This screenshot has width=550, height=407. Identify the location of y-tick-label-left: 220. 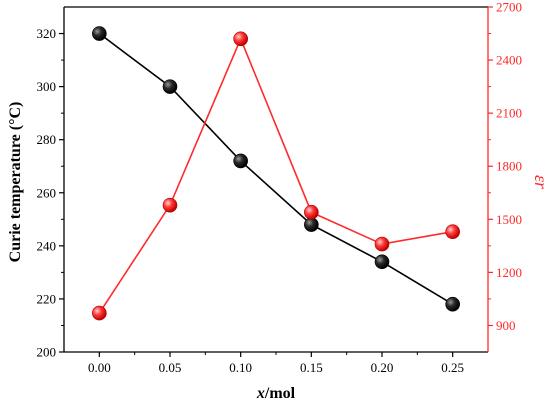
(47, 298).